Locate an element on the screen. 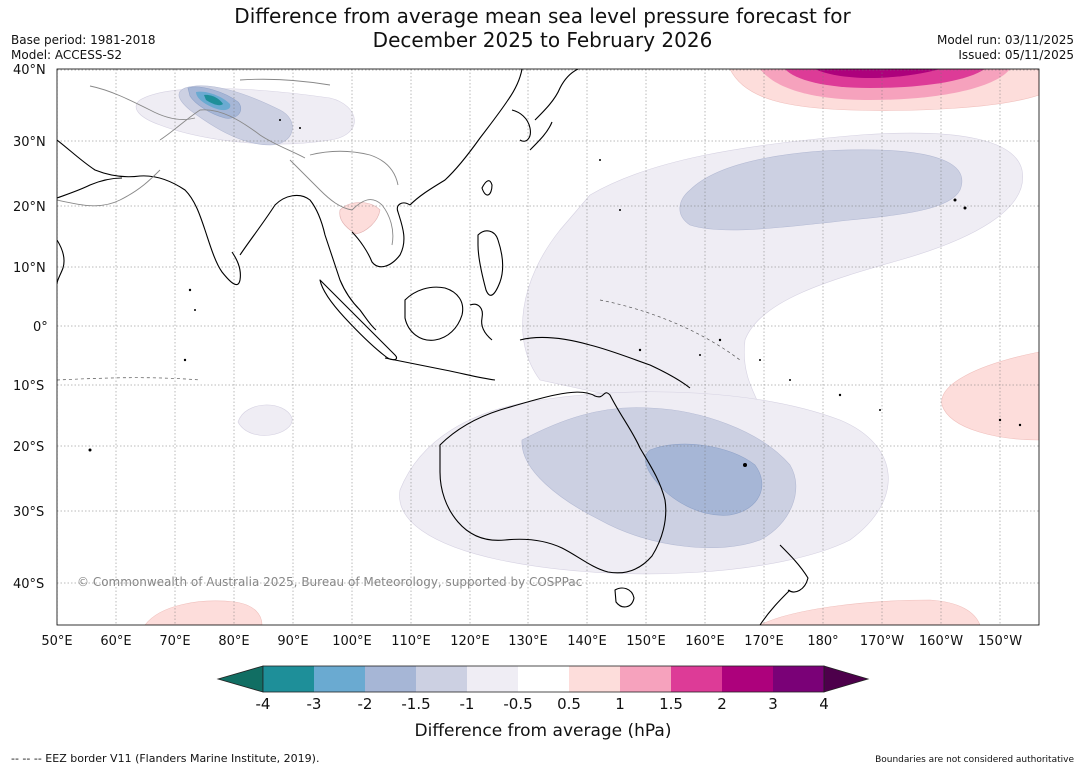 Image resolution: width=1085 pixels, height=770 pixels. coast-australia is located at coordinates (553, 482).